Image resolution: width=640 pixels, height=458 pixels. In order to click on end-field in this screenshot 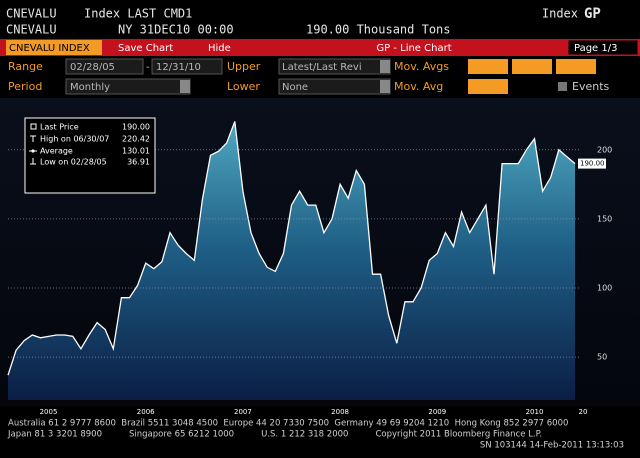, I will do `click(187, 66)`.